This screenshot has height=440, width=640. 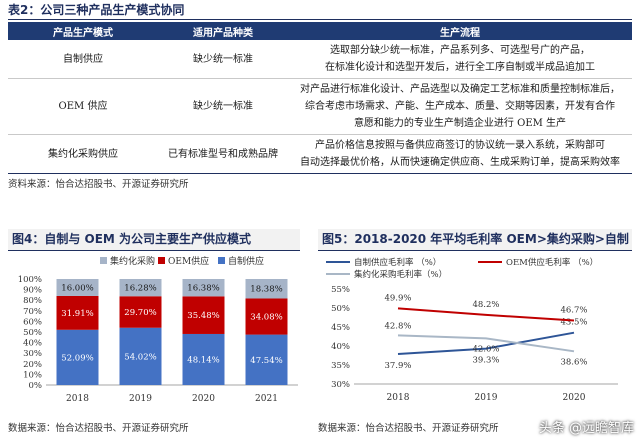 What do you see at coordinates (132, 261) in the screenshot?
I see `legend-label: 集约化采购` at bounding box center [132, 261].